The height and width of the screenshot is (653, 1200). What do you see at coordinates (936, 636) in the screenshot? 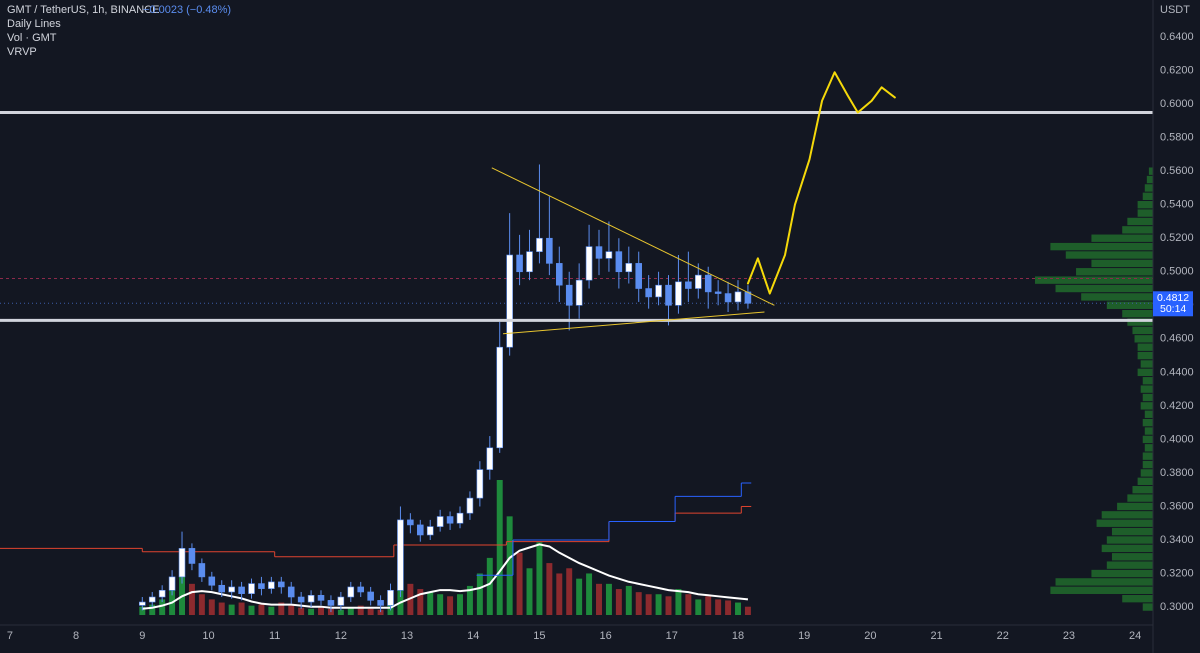
I see `x-tick-label: 21` at bounding box center [936, 636].